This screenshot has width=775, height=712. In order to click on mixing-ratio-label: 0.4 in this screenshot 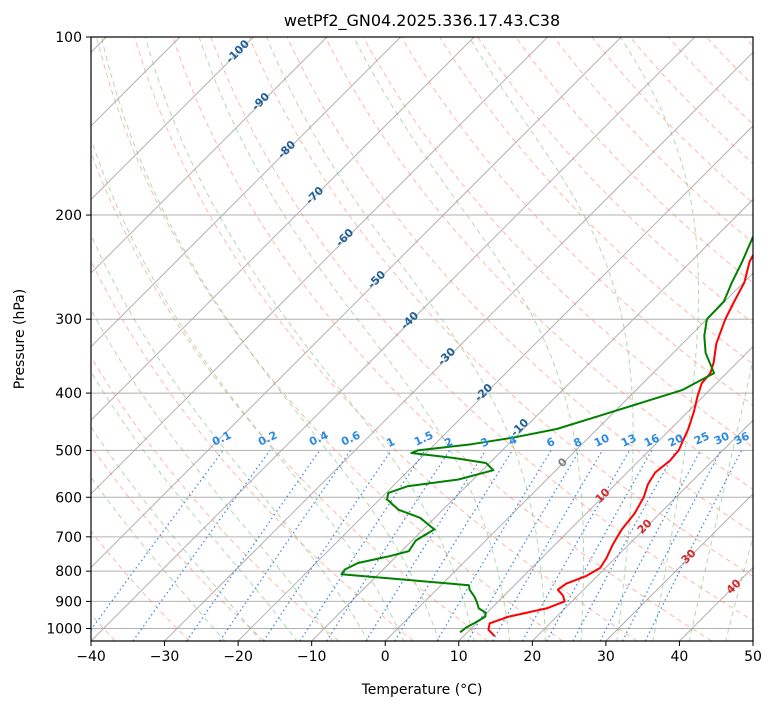, I will do `click(318, 438)`.